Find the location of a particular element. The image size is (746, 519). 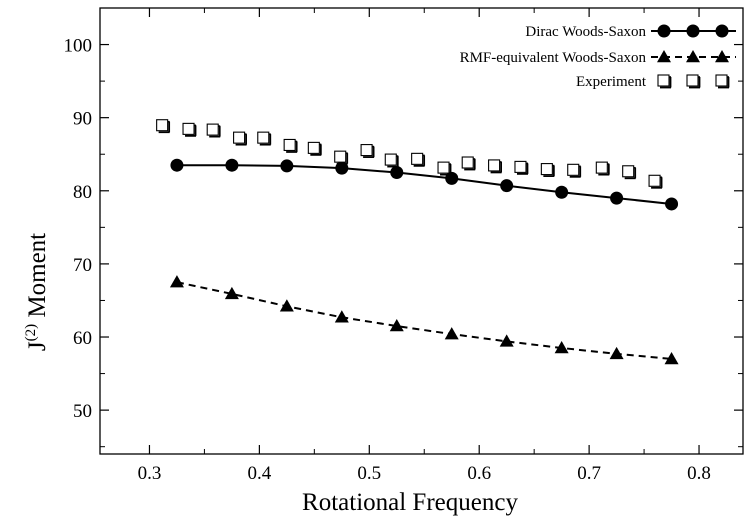

y-tick-label: 80 is located at coordinates (82, 192).